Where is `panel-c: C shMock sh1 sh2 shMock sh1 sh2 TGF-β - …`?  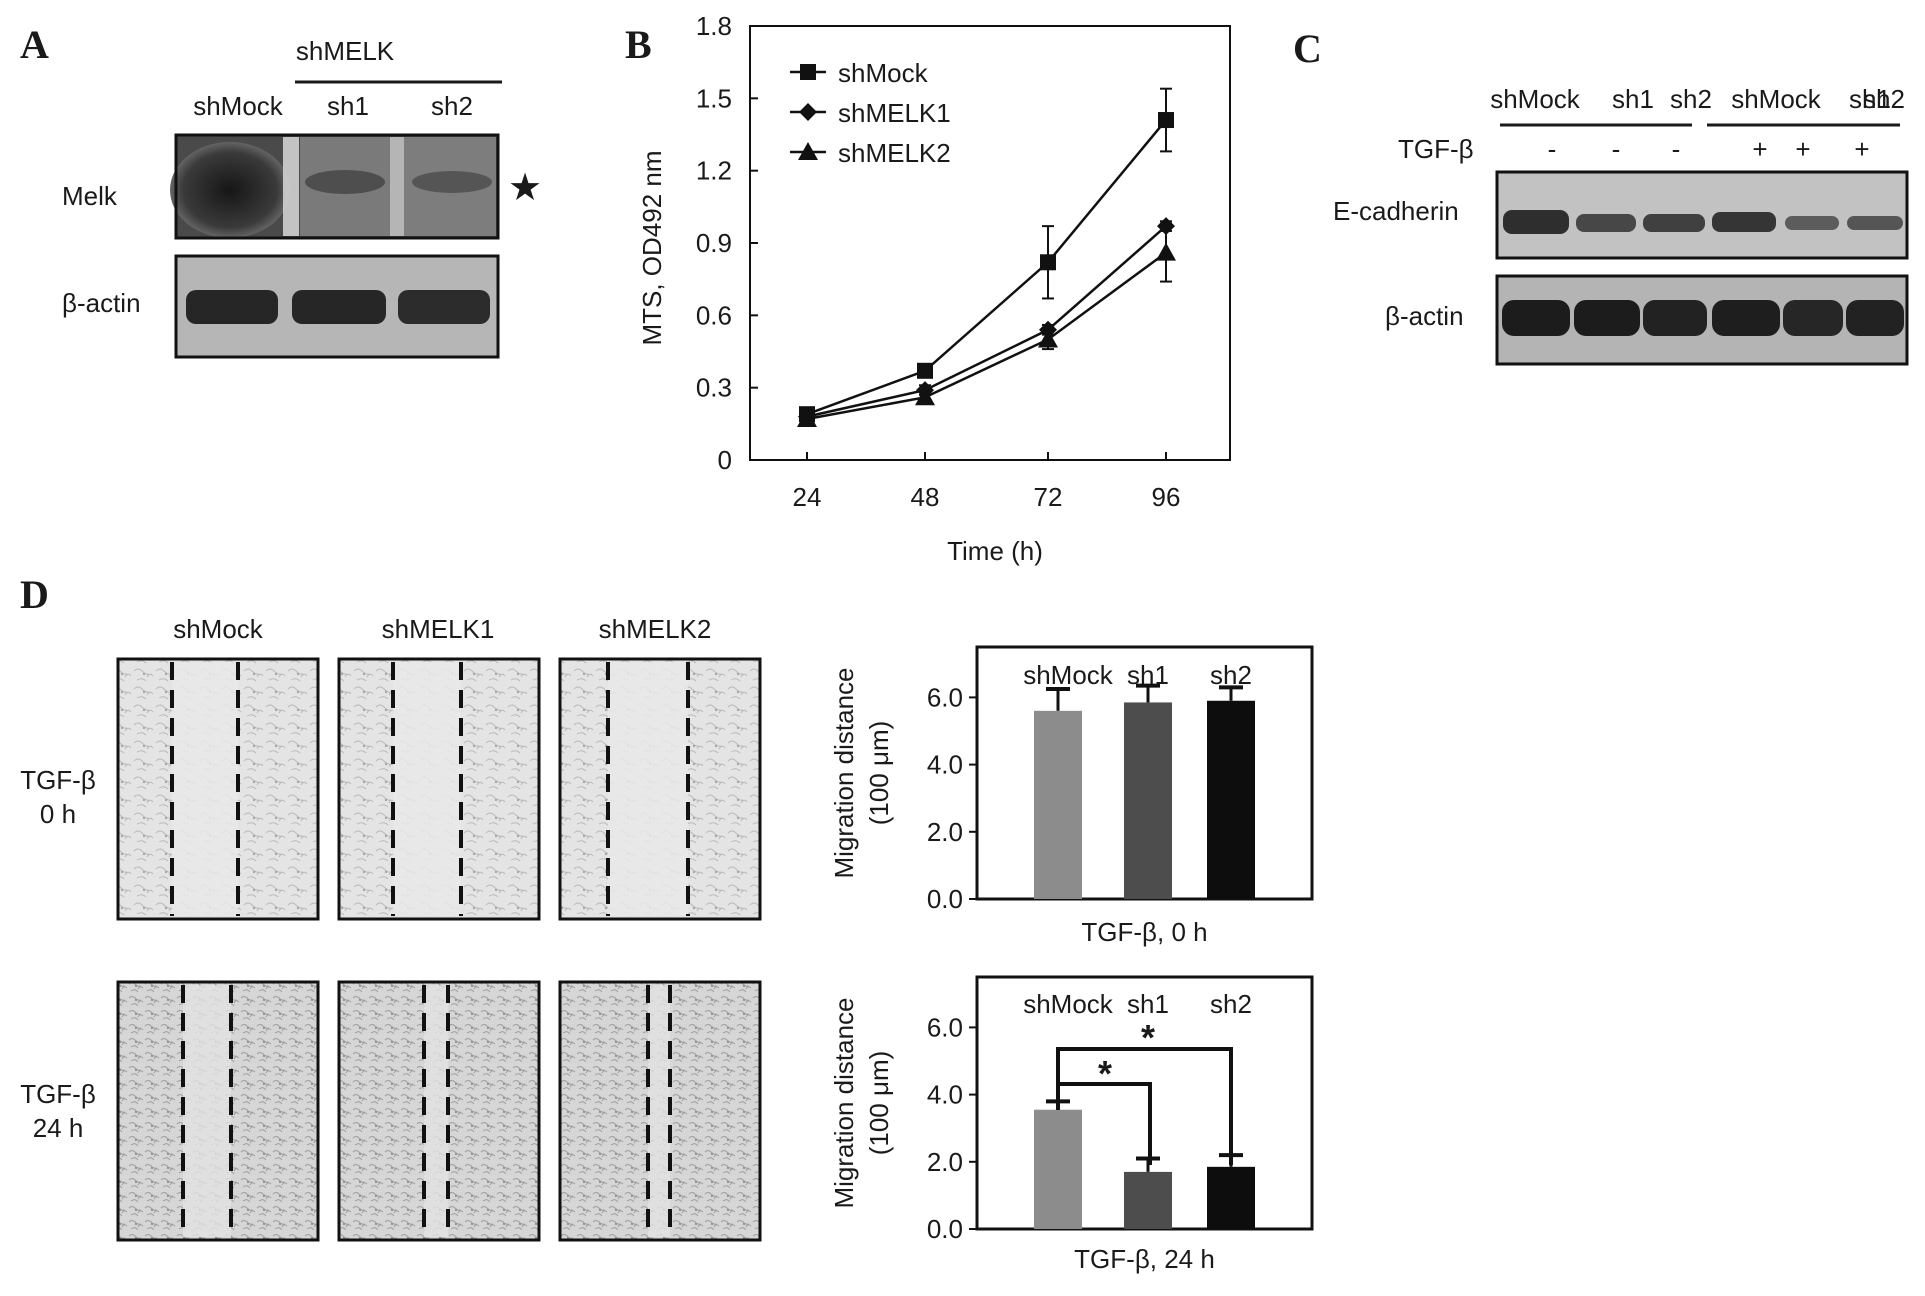
panel-c: C shMock sh1 sh2 shMock sh1 sh2 TGF-β - … is located at coordinates (1601, 196).